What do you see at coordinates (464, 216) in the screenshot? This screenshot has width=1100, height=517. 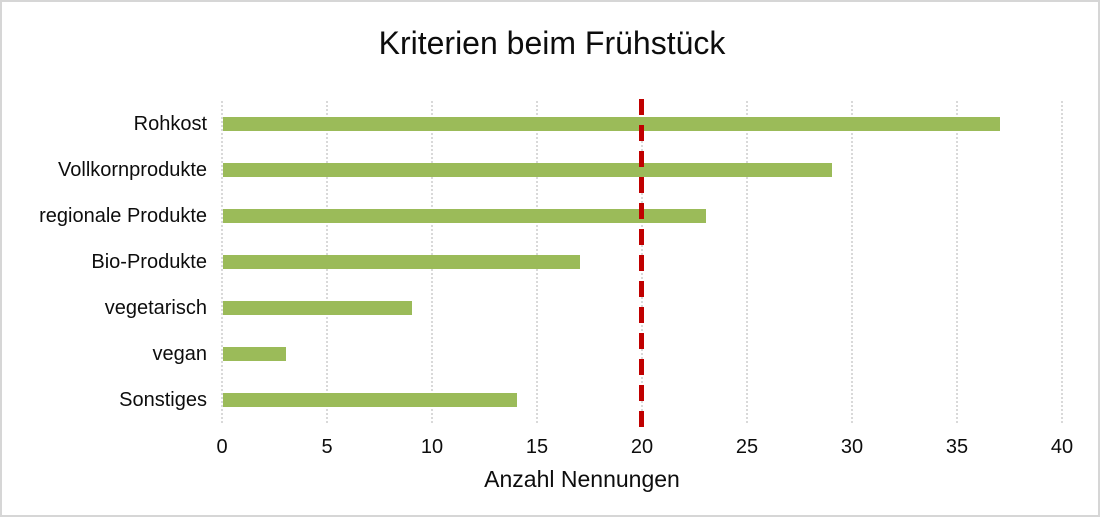 I see `bar-regionale Produkte` at bounding box center [464, 216].